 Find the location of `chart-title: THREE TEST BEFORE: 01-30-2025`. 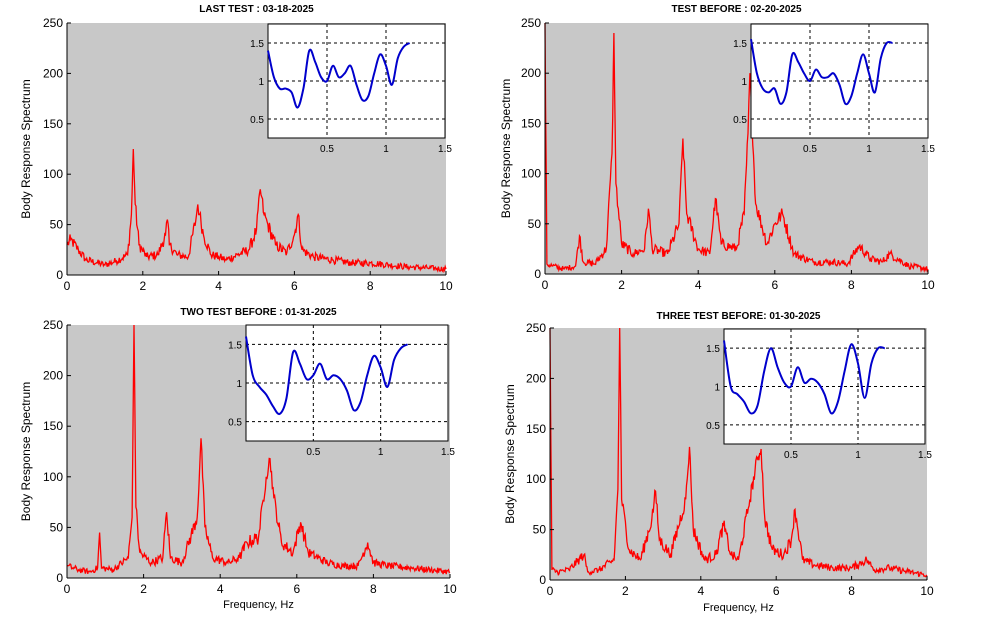

chart-title: THREE TEST BEFORE: 01-30-2025 is located at coordinates (739, 316).